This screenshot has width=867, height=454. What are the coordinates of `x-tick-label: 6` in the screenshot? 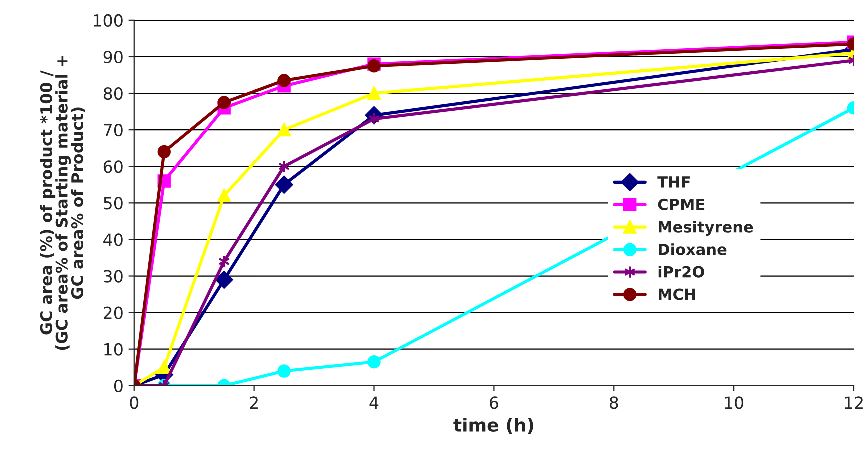 It's located at (494, 403).